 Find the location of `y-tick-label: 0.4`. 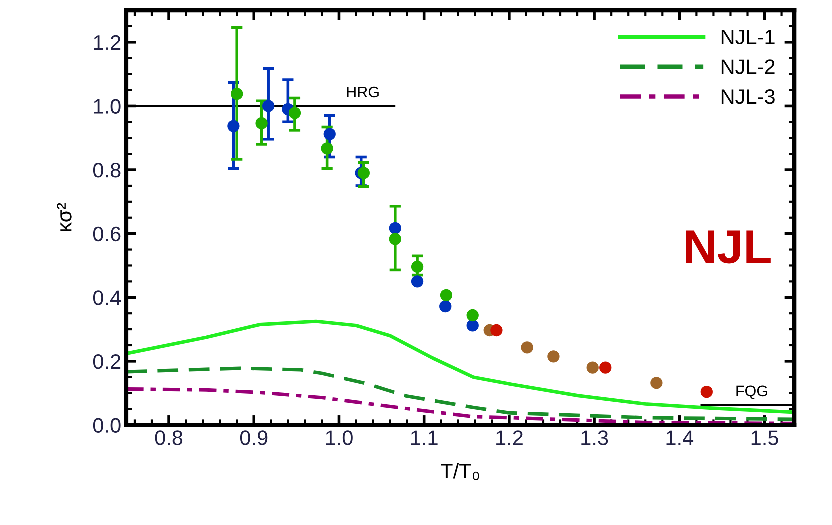

y-tick-label: 0.4 is located at coordinates (107, 298).